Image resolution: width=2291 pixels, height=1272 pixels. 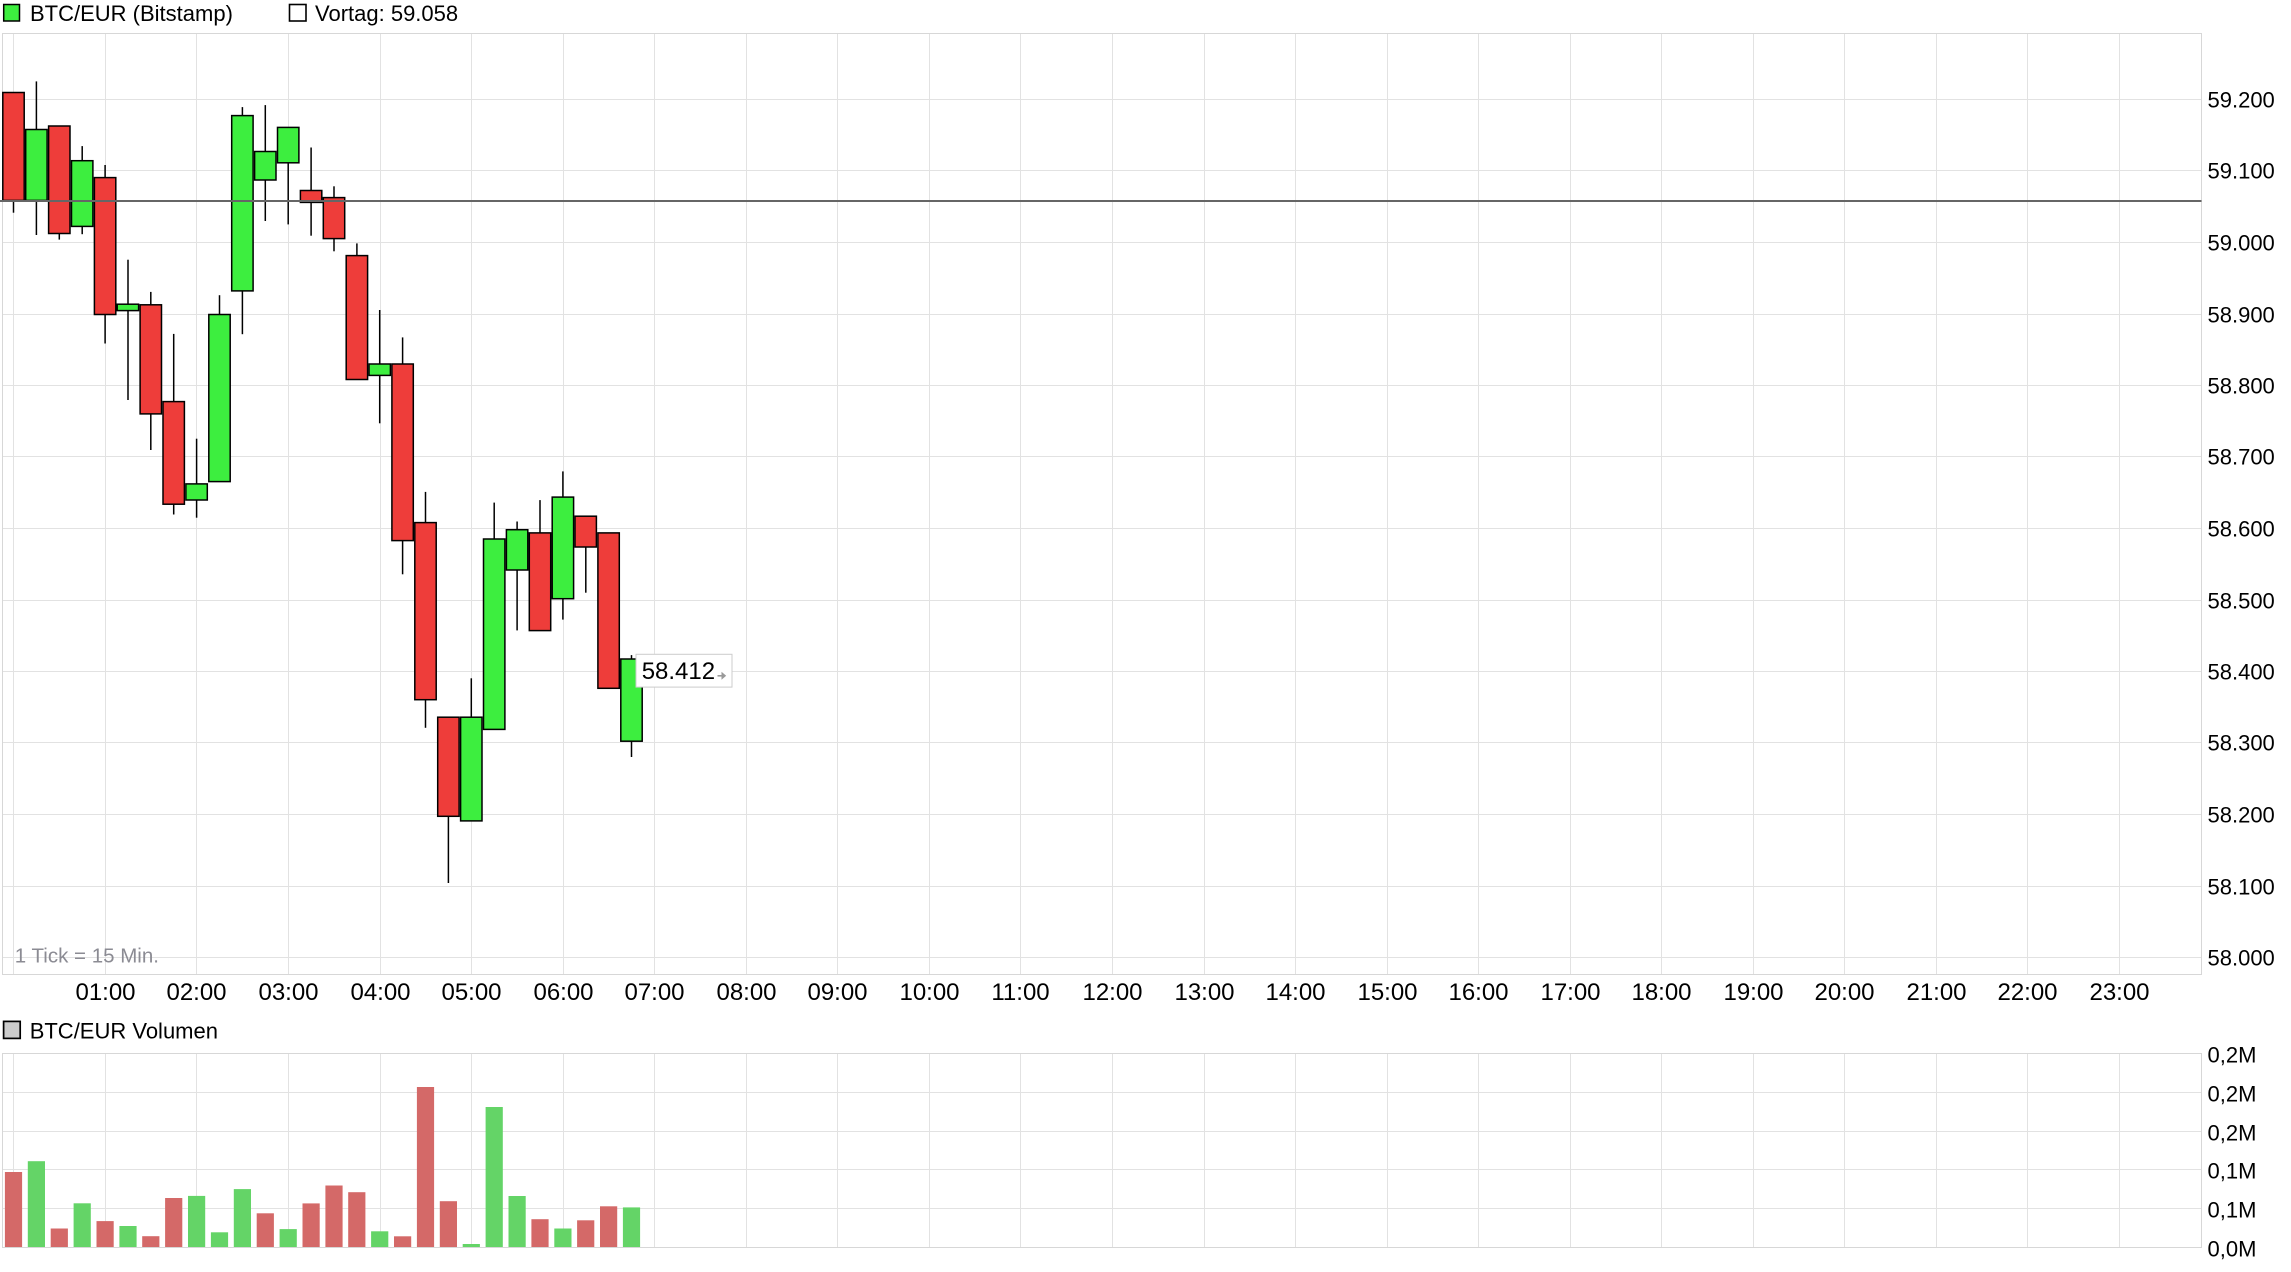 What do you see at coordinates (2027, 992) in the screenshot?
I see `svg-text: 22:00` at bounding box center [2027, 992].